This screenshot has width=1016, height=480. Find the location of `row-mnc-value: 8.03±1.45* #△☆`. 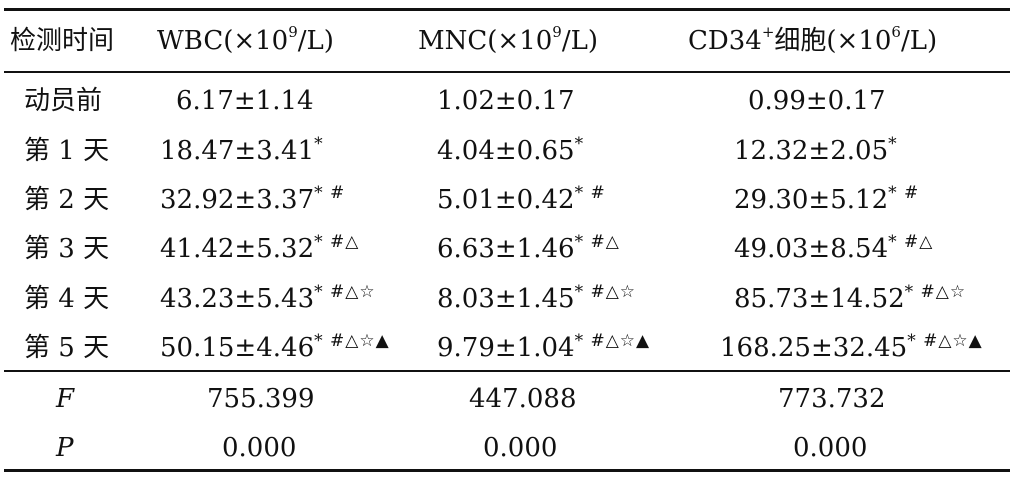

row-mnc-value: 8.03±1.45* #△☆ is located at coordinates (537, 299).